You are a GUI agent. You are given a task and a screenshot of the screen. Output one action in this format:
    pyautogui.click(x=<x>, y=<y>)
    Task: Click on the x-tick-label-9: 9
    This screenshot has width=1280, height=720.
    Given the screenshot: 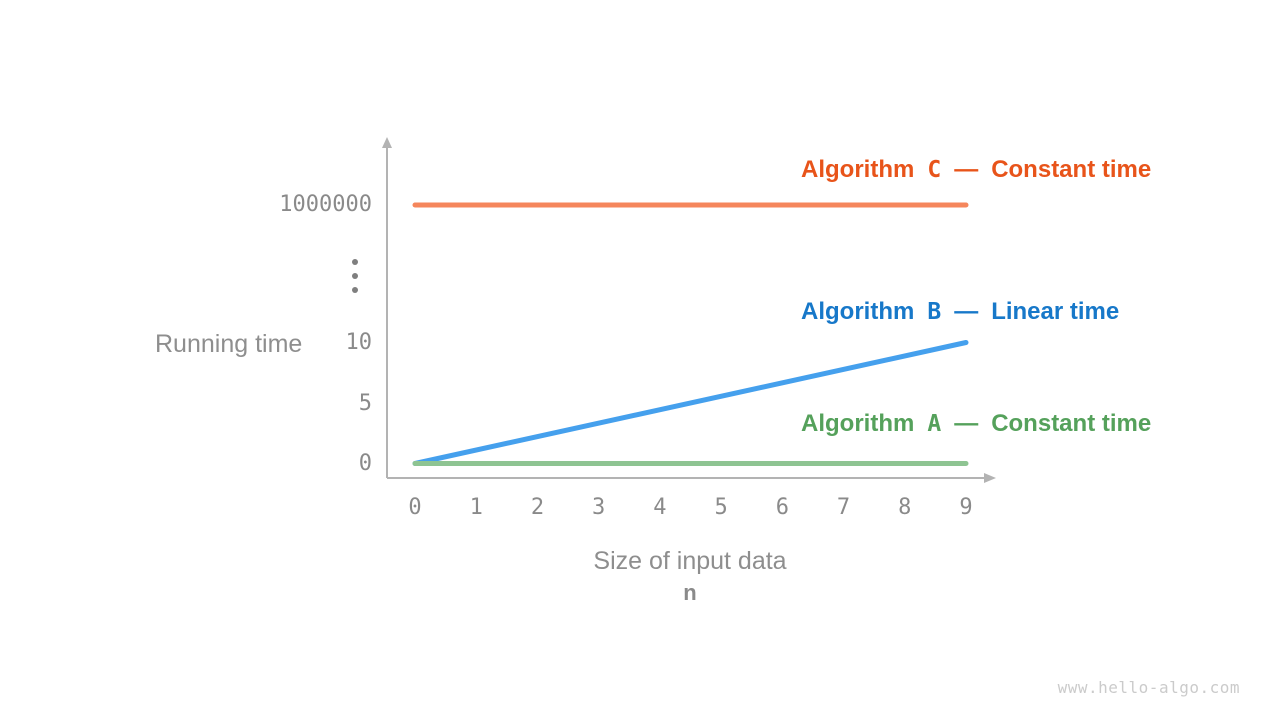 What is the action you would take?
    pyautogui.click(x=966, y=507)
    